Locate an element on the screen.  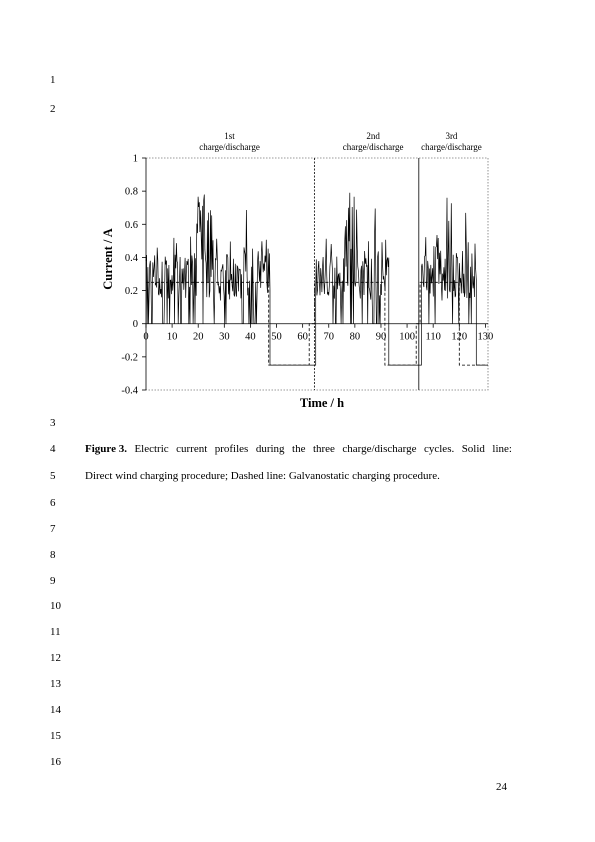
x-tick-label: 20 is located at coordinates (198, 337).